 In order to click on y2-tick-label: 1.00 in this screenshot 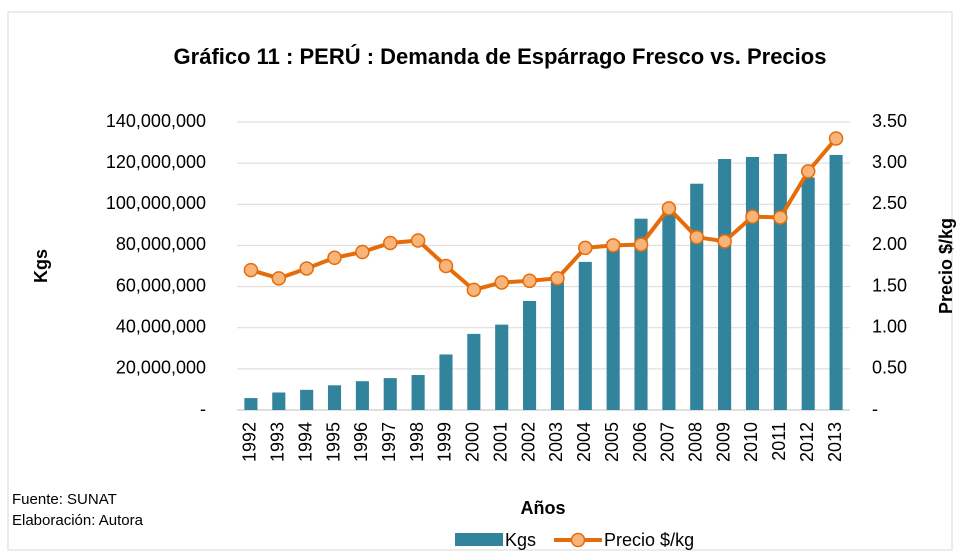, I will do `click(889, 326)`.